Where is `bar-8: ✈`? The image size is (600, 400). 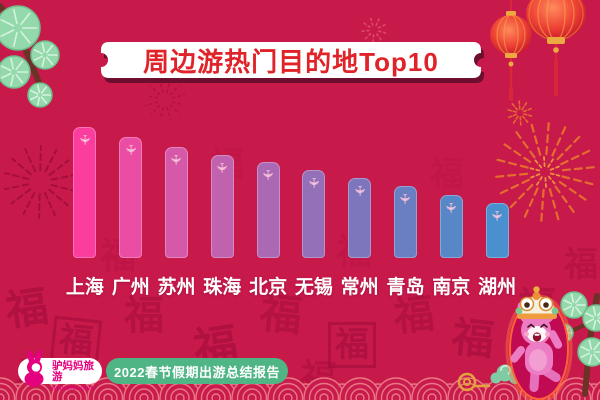
bar-8: ✈ is located at coordinates (405, 222).